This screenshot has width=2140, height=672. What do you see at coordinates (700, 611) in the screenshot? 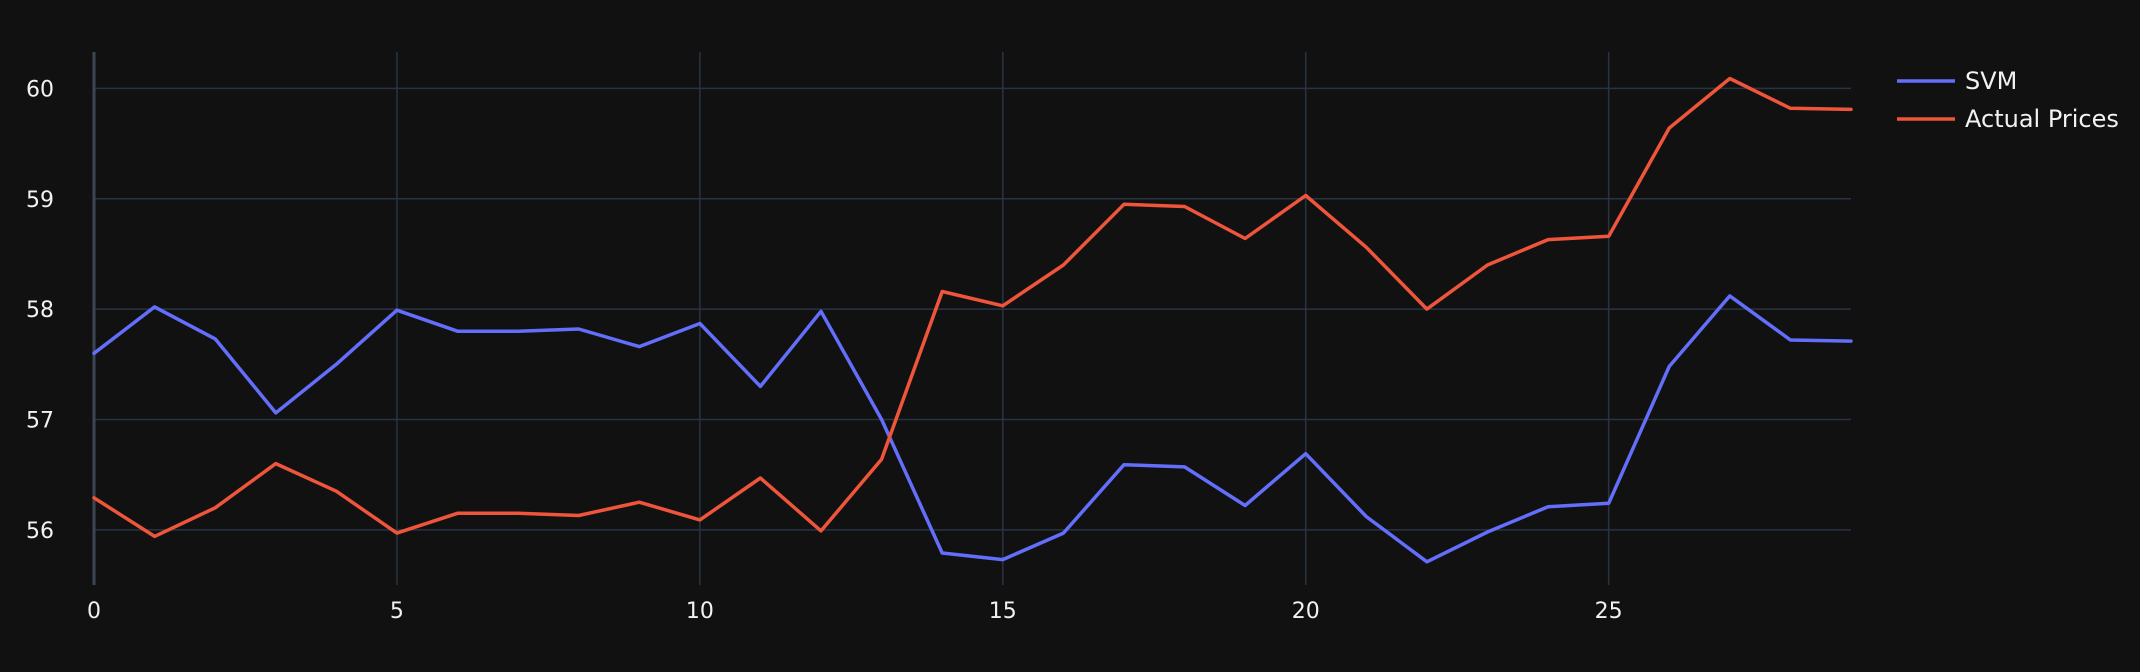
I see `x-tick-label: 10` at bounding box center [700, 611].